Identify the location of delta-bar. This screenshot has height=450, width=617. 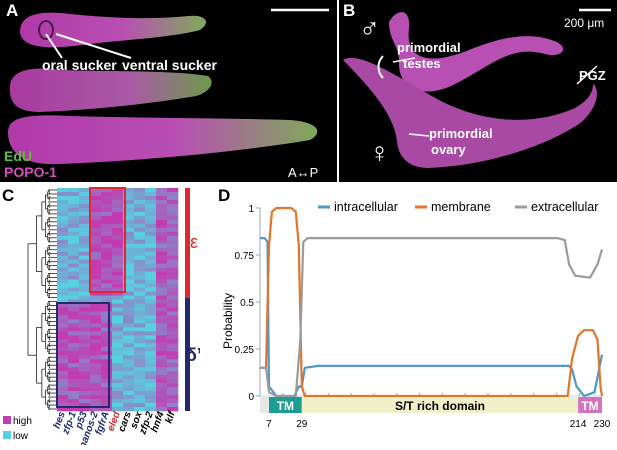
(187, 354).